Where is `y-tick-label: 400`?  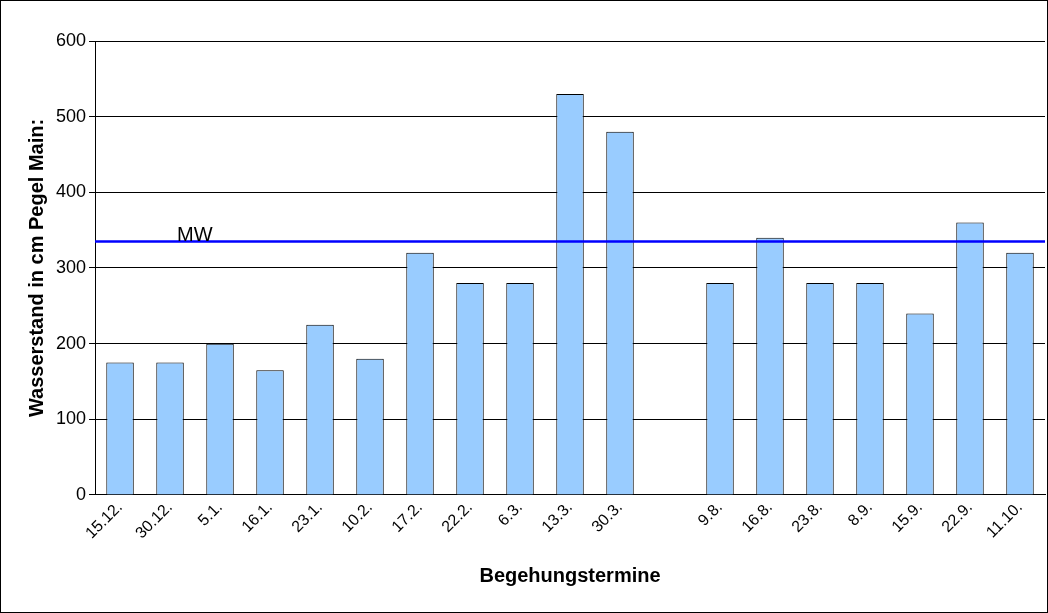 y-tick-label: 400 is located at coordinates (71, 191).